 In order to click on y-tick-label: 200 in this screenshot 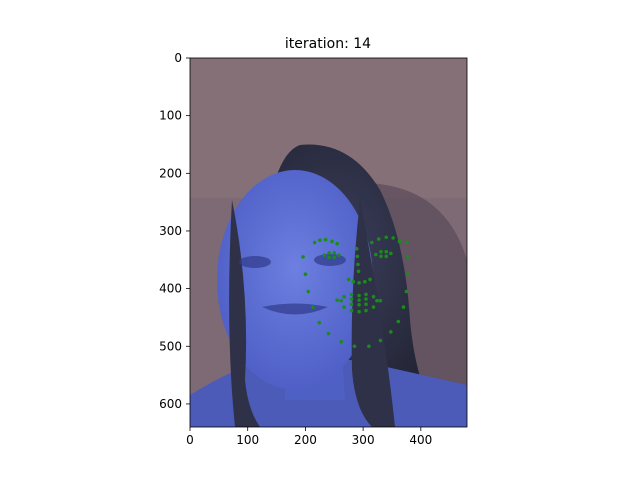, I will do `click(170, 173)`.